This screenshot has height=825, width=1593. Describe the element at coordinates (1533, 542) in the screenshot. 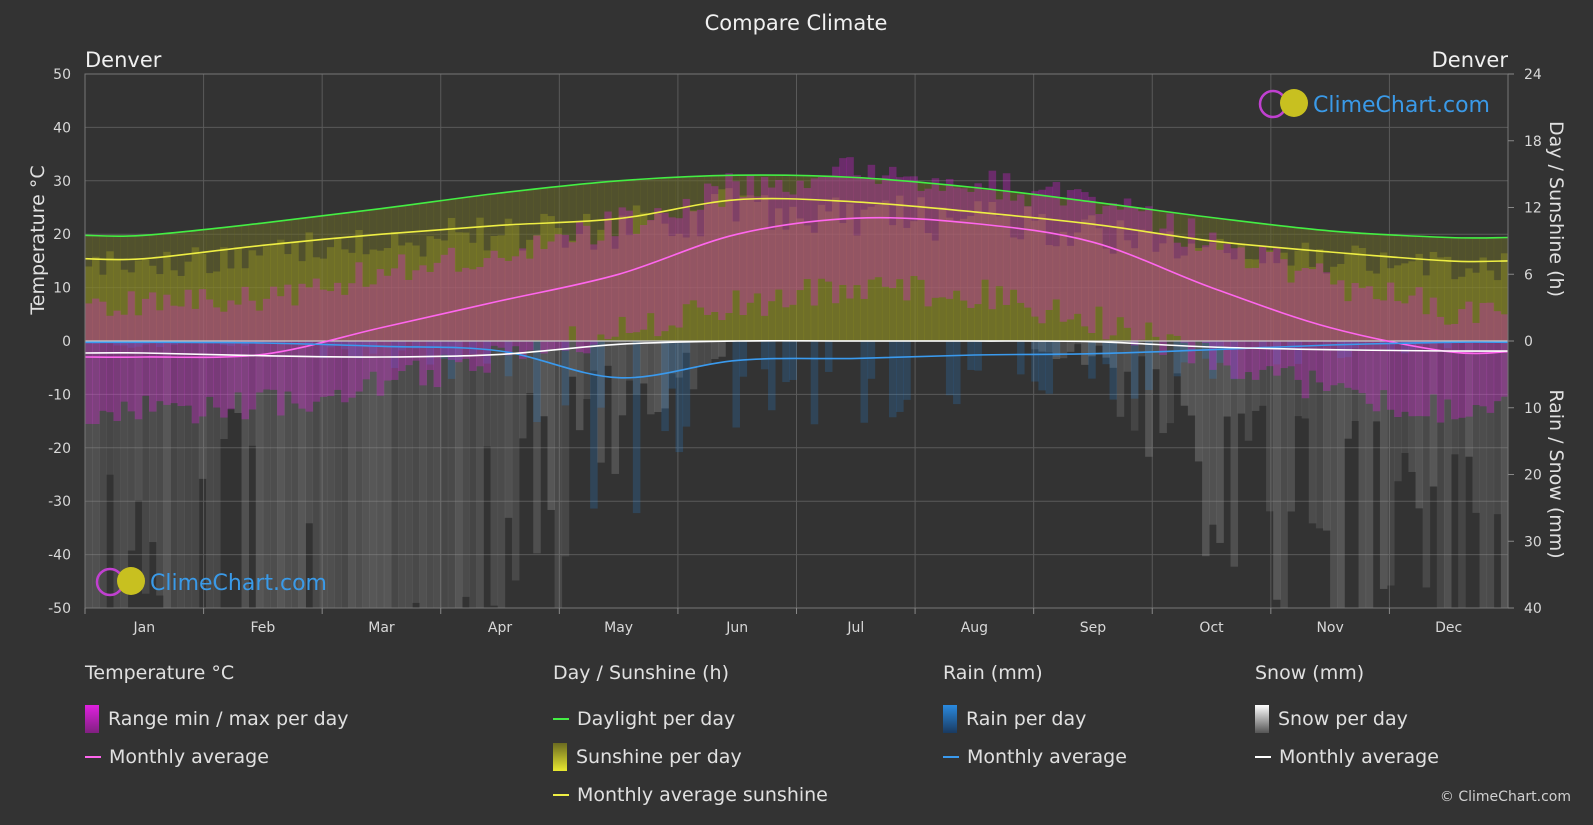

I see `right-bottom-tick-label: 30` at that location.